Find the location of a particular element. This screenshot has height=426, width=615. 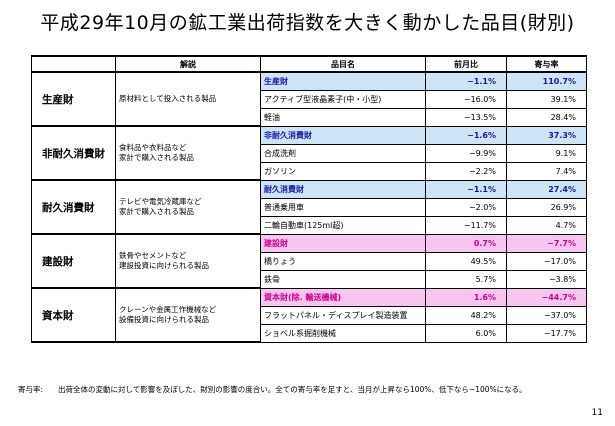

desc-line: テレビや電気冷蔵庫など 家計で購入される製品 is located at coordinates (160, 206).